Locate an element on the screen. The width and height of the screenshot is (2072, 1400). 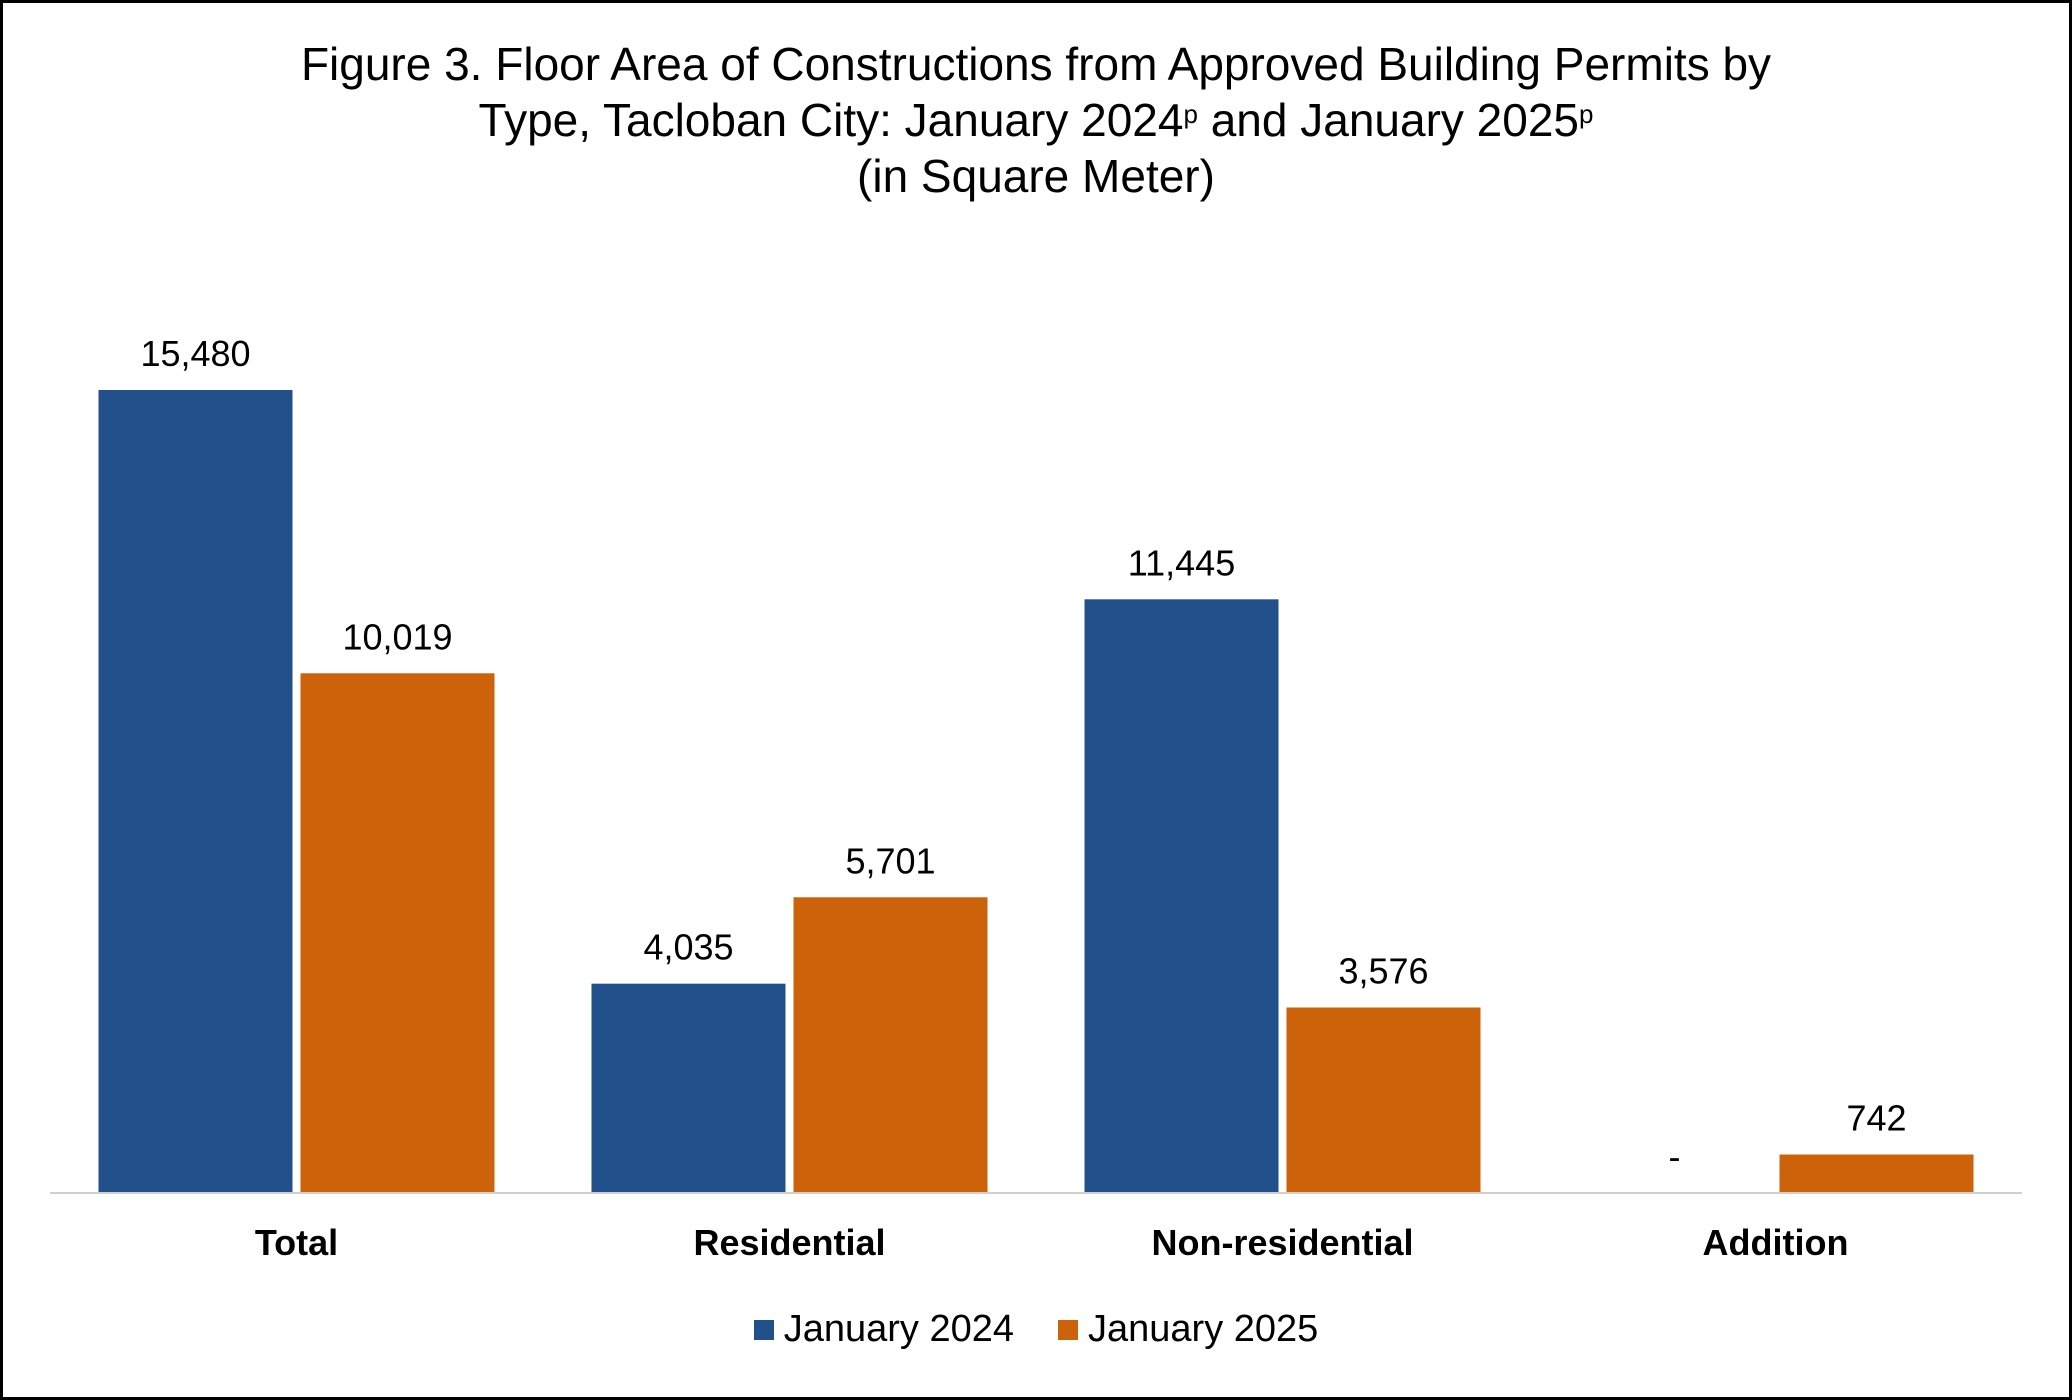
title-superscript-2: p is located at coordinates (1586, 114).